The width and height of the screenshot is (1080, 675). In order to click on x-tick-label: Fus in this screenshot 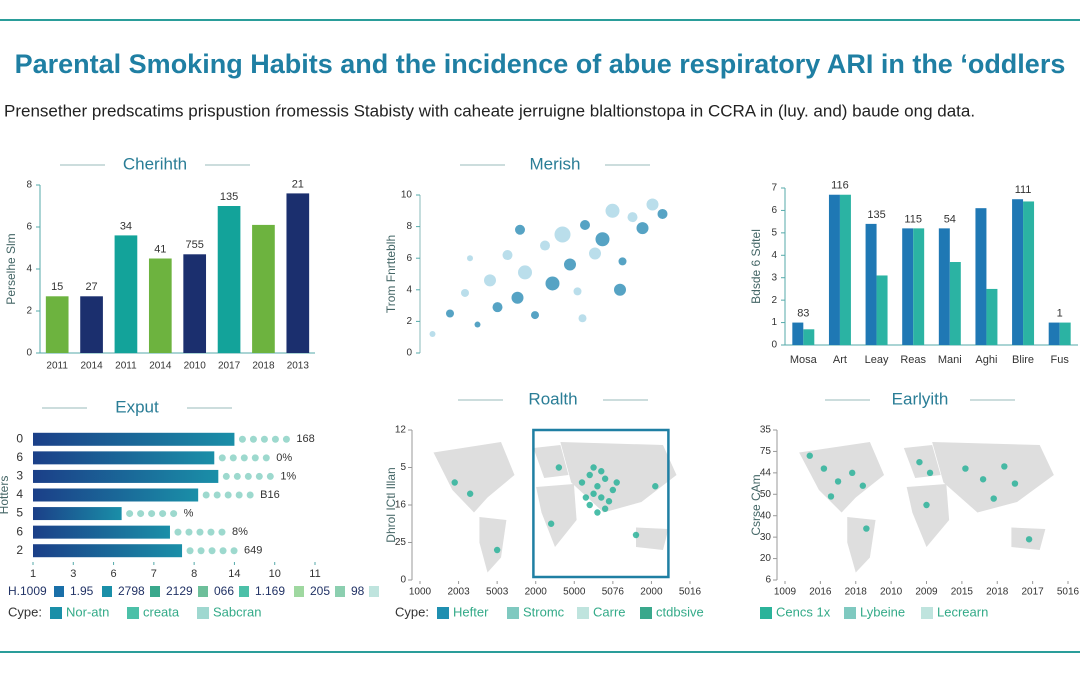, I will do `click(1060, 360)`.